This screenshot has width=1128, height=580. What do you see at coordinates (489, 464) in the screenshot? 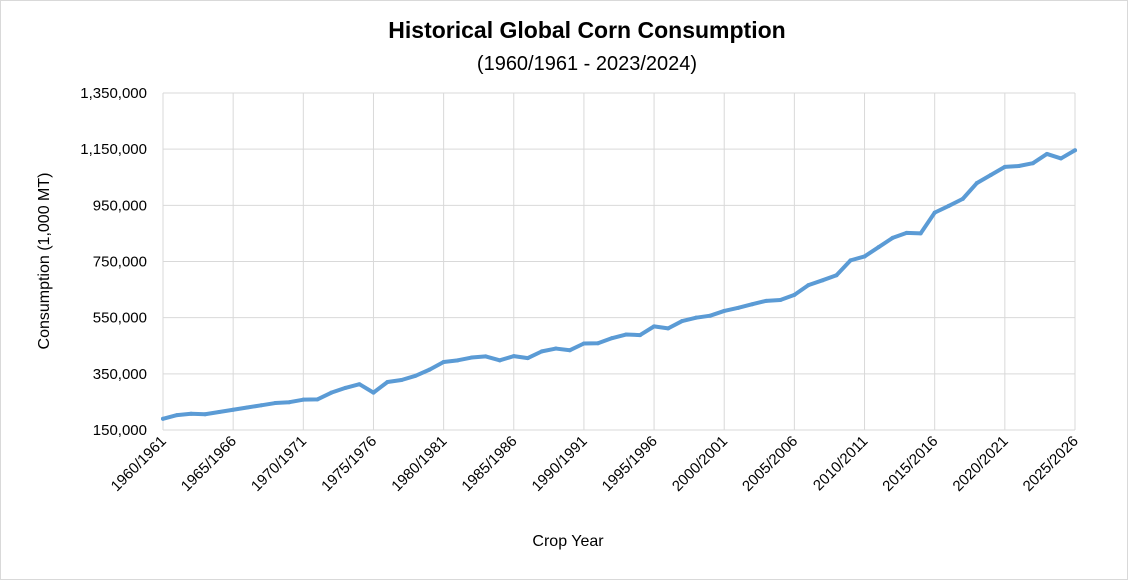
I see `x-tick-label: 1985/1986` at bounding box center [489, 464].